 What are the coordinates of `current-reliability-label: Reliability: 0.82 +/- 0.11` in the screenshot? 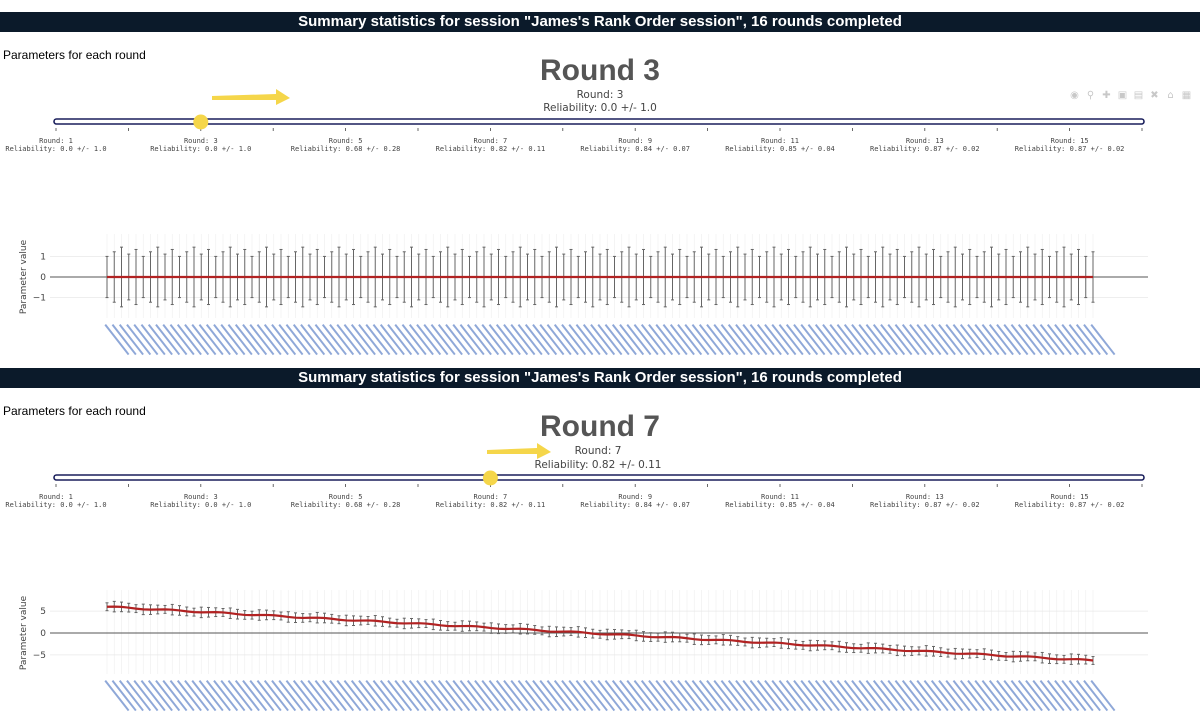 It's located at (598, 465).